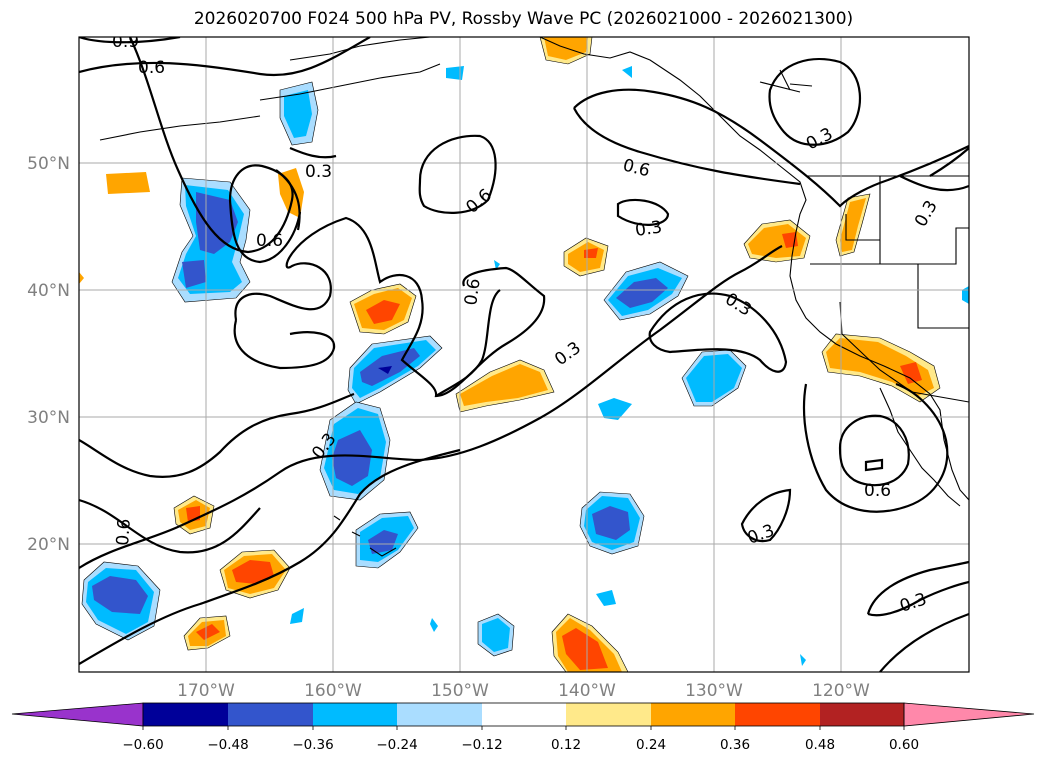 This screenshot has height=765, width=1047. Describe the element at coordinates (125, 42) in the screenshot. I see `contour-label: 0.9` at that location.